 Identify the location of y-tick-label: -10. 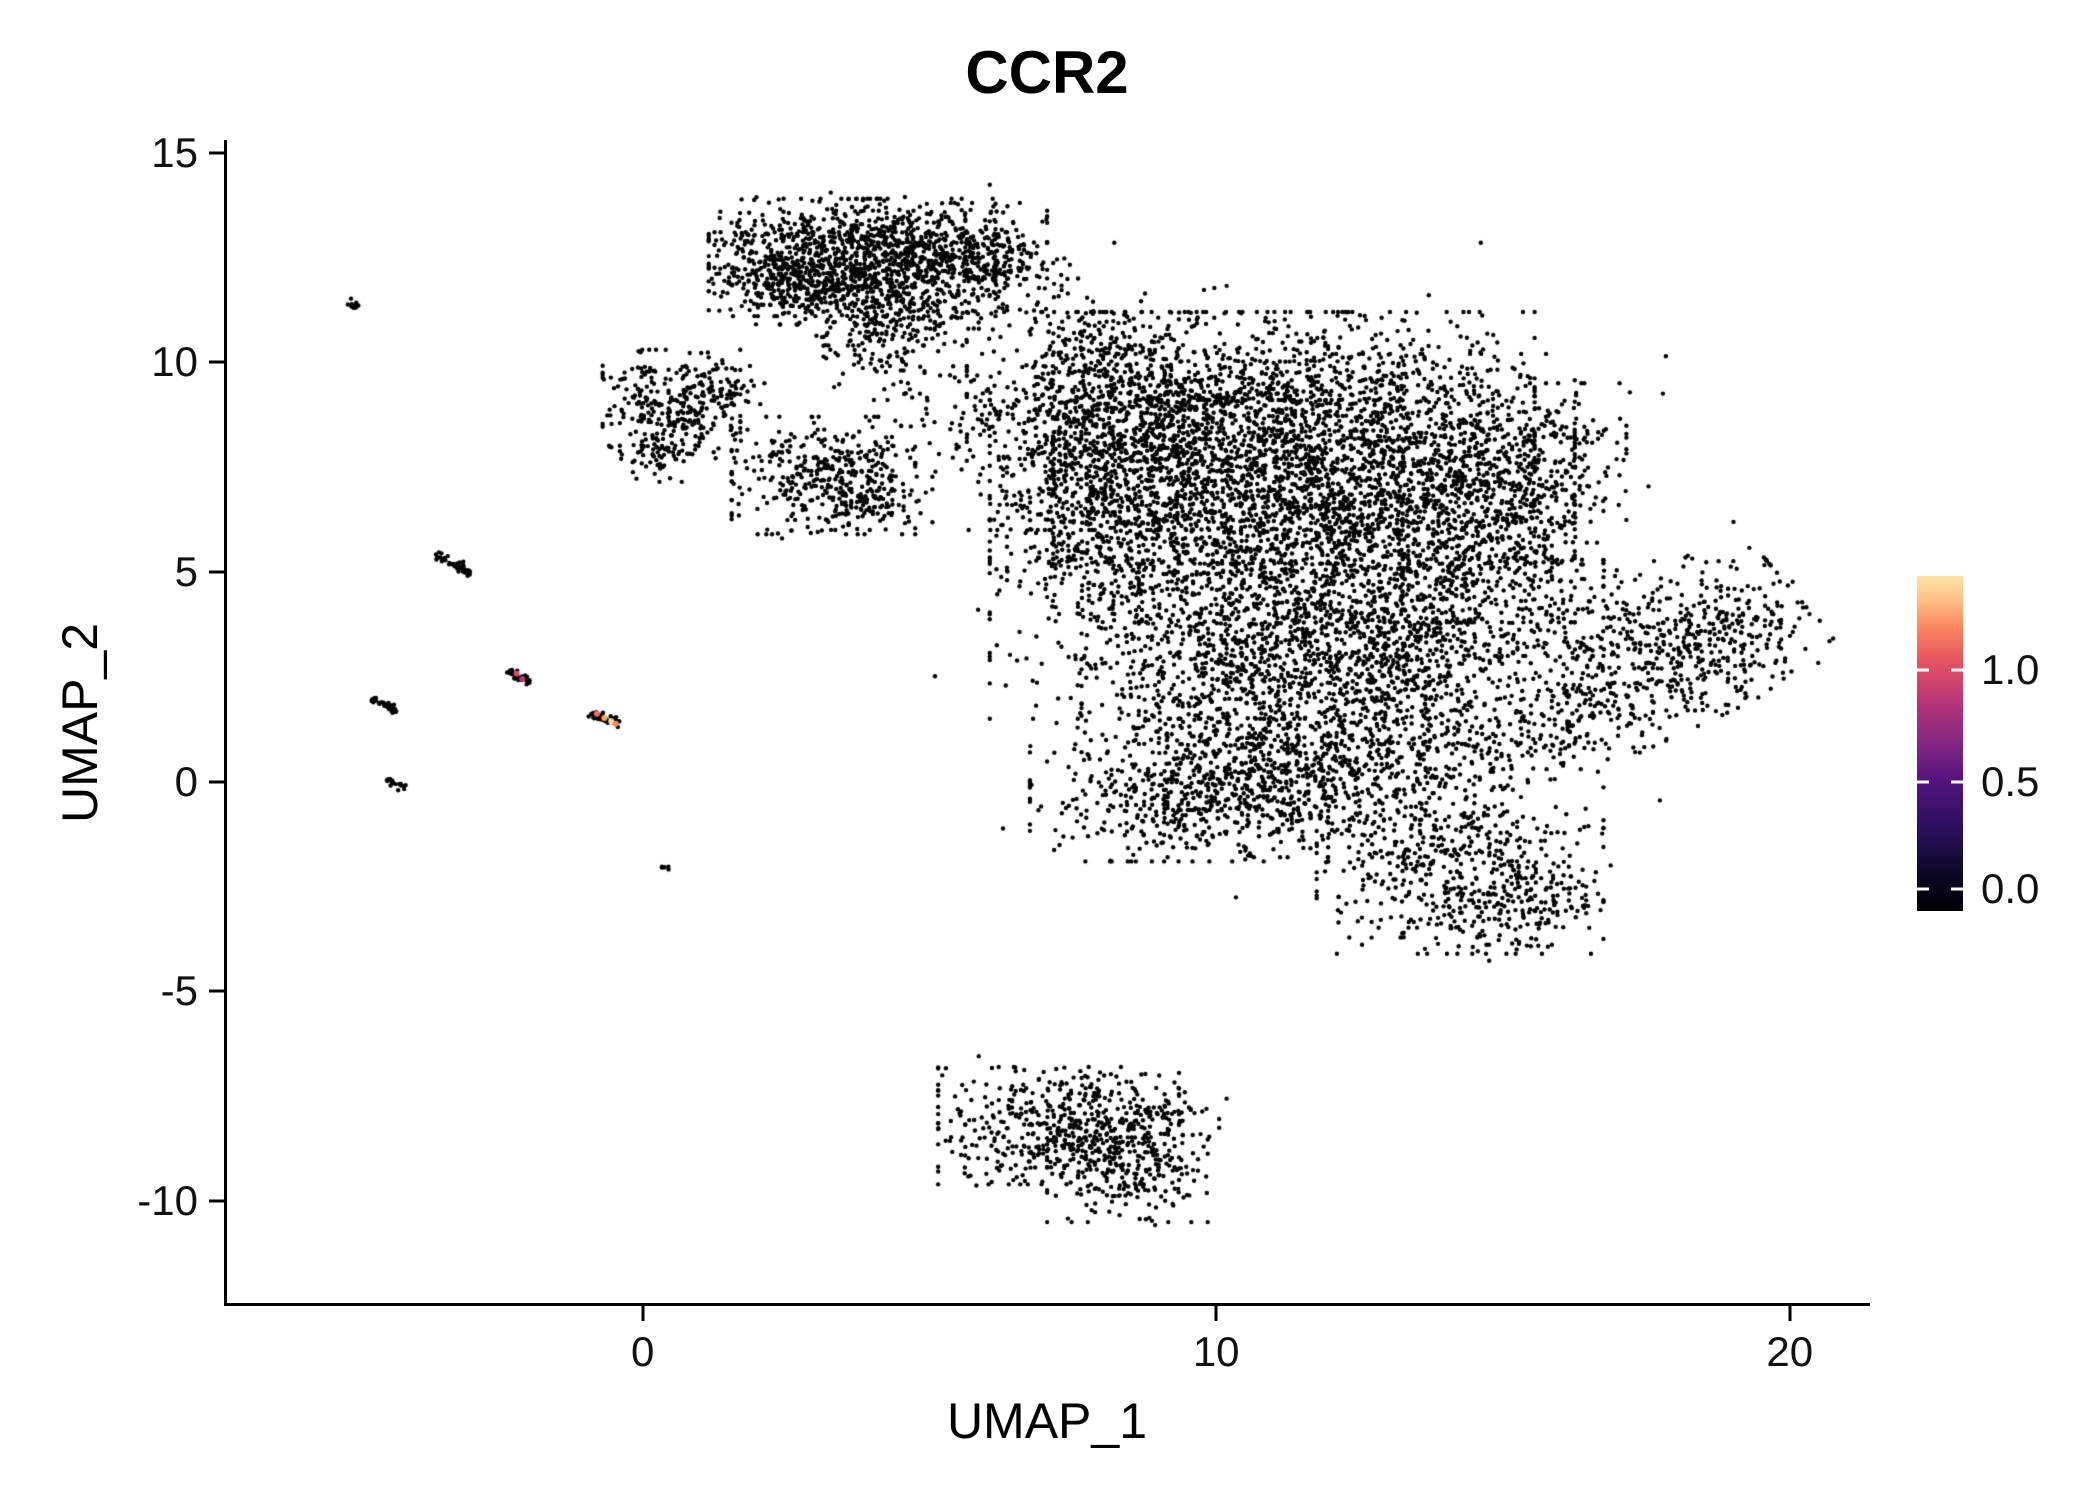
(167, 1201).